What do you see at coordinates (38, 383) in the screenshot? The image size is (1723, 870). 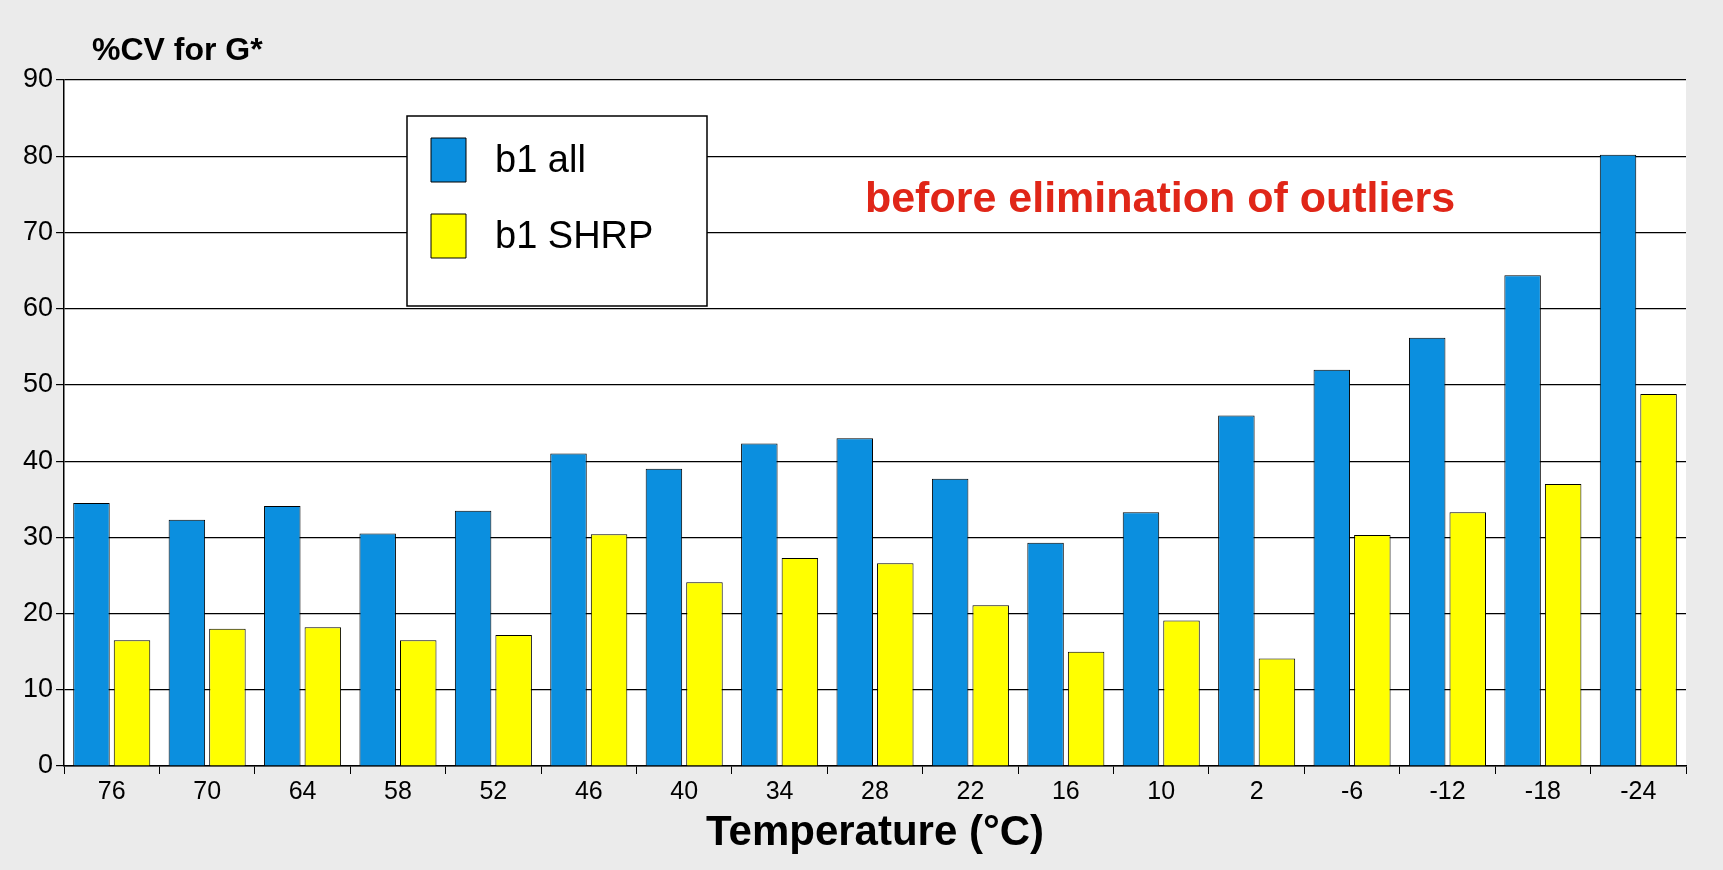 I see `y-tick-label: 50` at bounding box center [38, 383].